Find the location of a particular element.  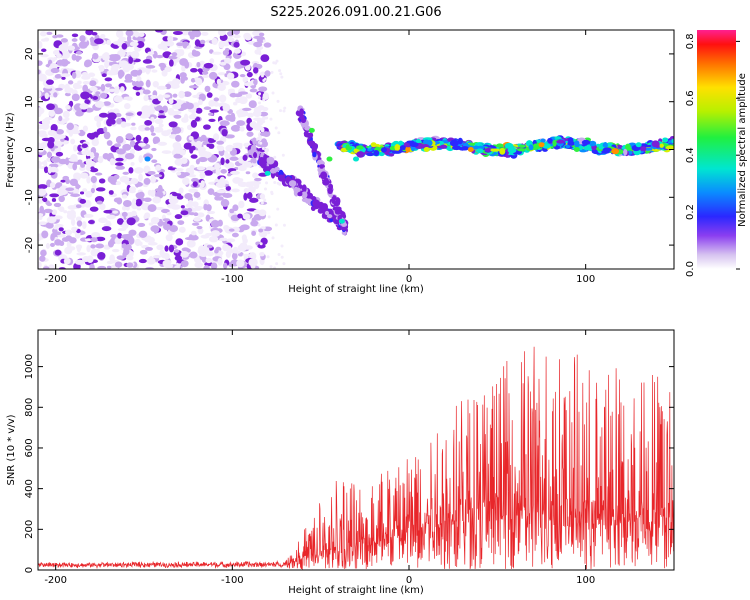

x-tick-label: -100 is located at coordinates (232, 279).